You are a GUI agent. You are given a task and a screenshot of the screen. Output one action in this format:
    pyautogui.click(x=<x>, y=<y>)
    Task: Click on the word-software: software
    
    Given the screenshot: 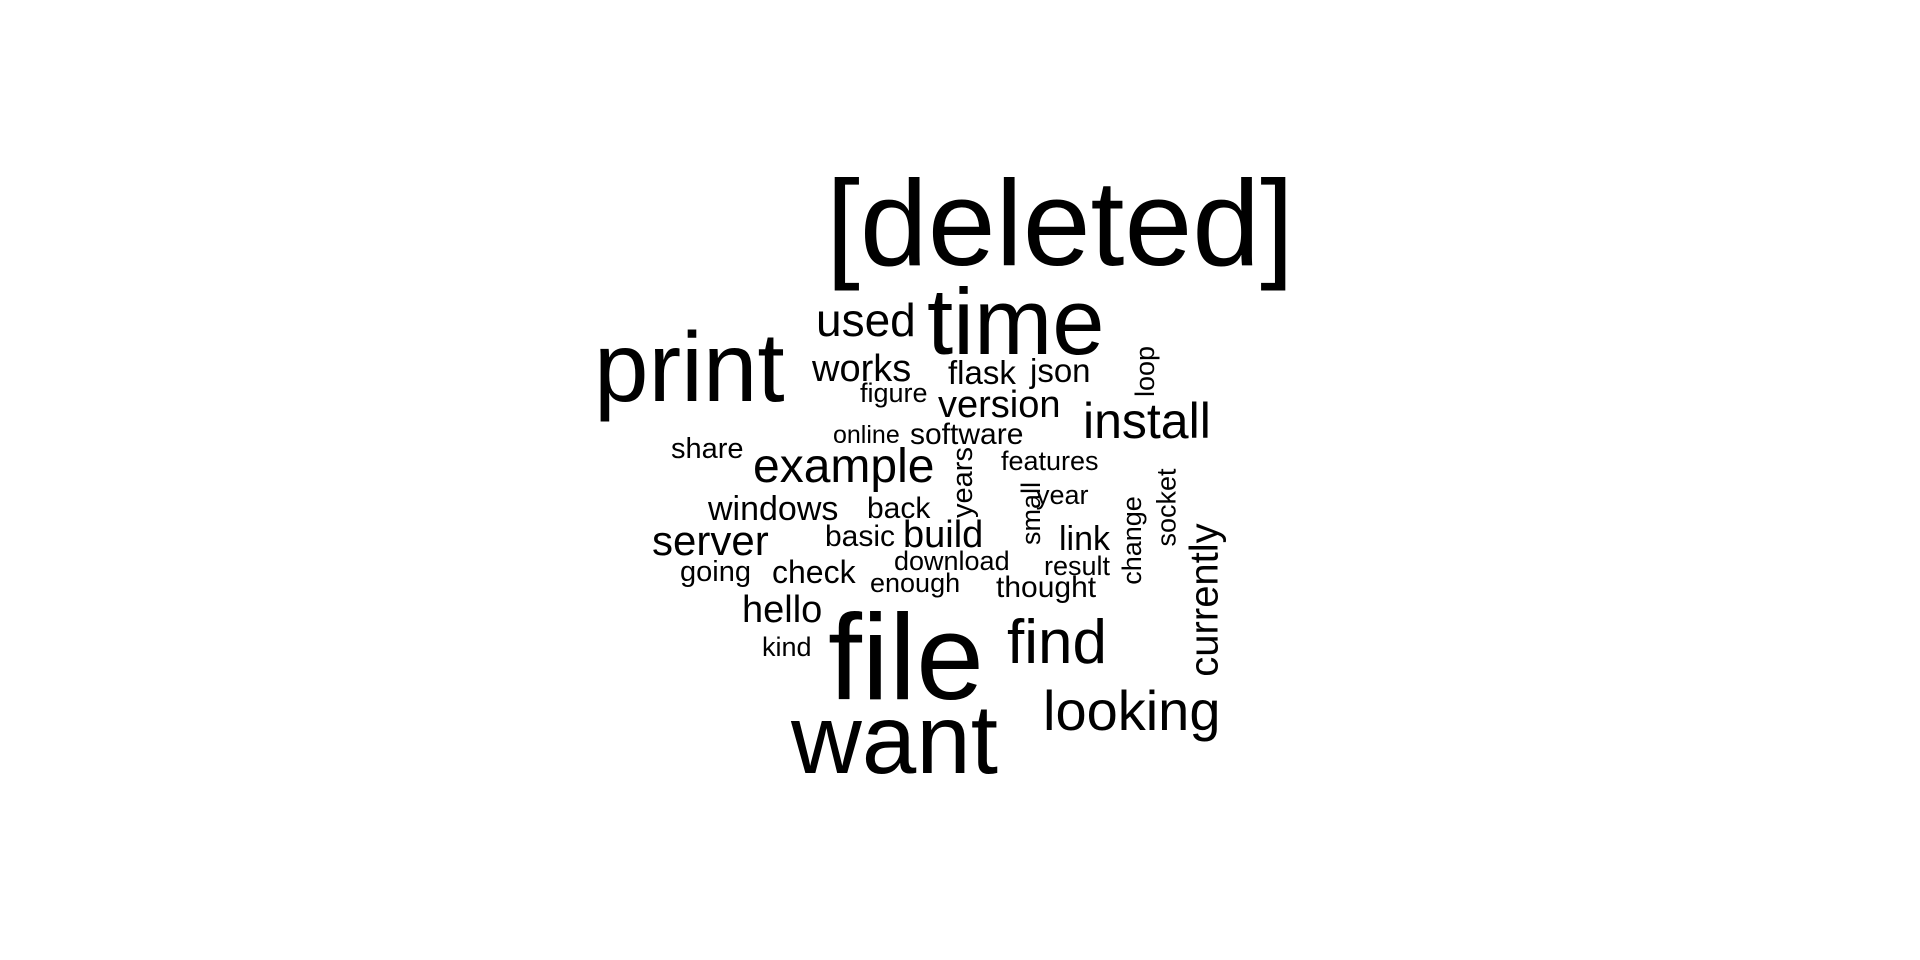 What is the action you would take?
    pyautogui.click(x=967, y=434)
    